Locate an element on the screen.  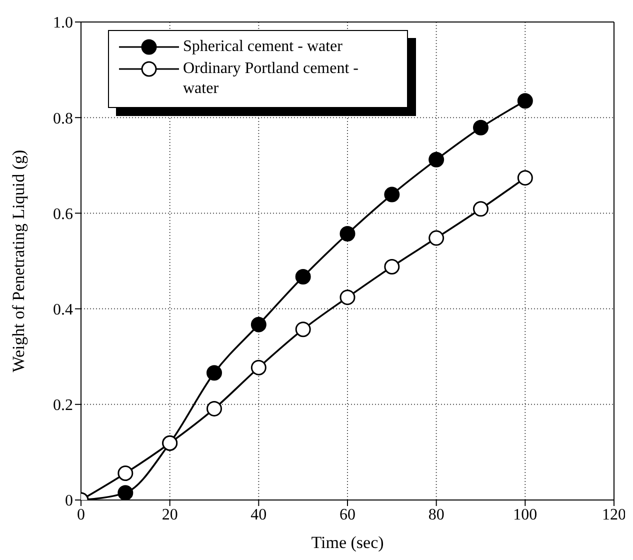
y-tick-label: 0.2 is located at coordinates (63, 405).